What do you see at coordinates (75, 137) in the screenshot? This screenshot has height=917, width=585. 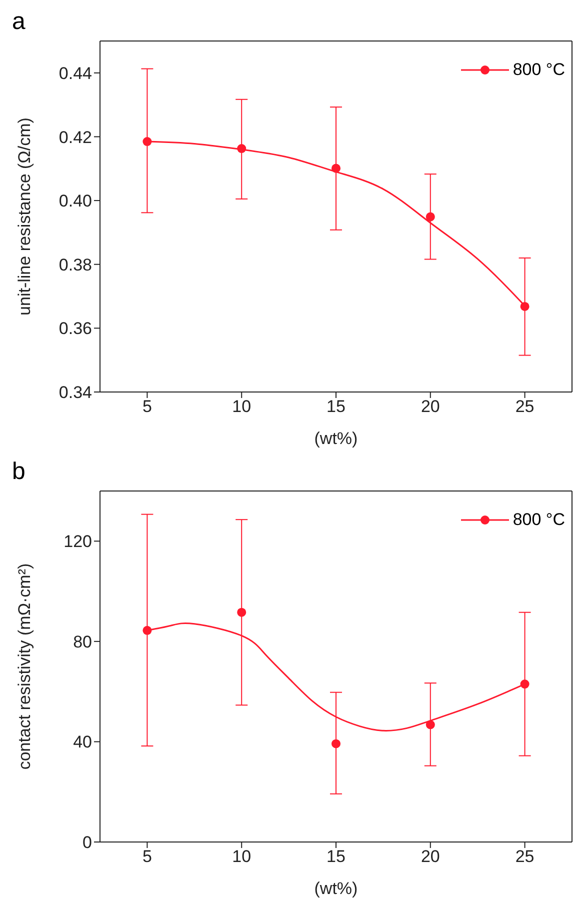 I see `y-tick-label: 0.42` at bounding box center [75, 137].